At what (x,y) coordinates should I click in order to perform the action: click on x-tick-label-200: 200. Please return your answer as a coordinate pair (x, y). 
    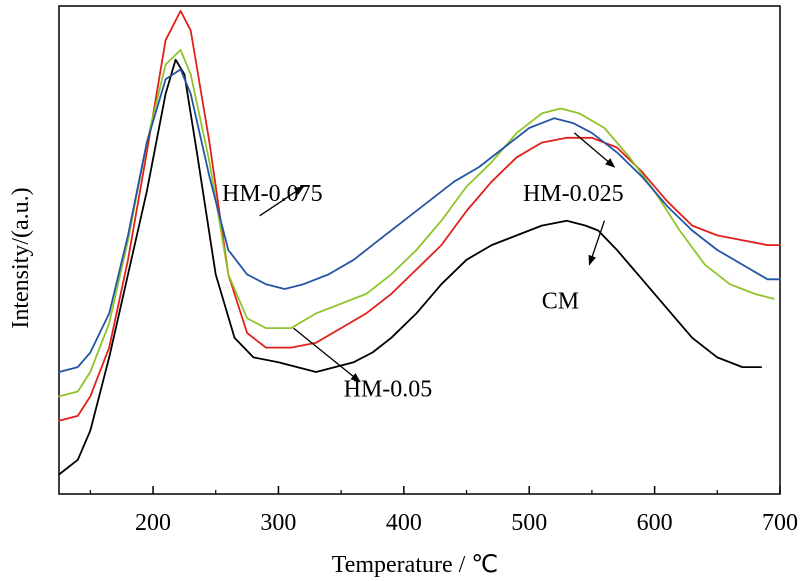
    Looking at the image, I should click on (153, 523).